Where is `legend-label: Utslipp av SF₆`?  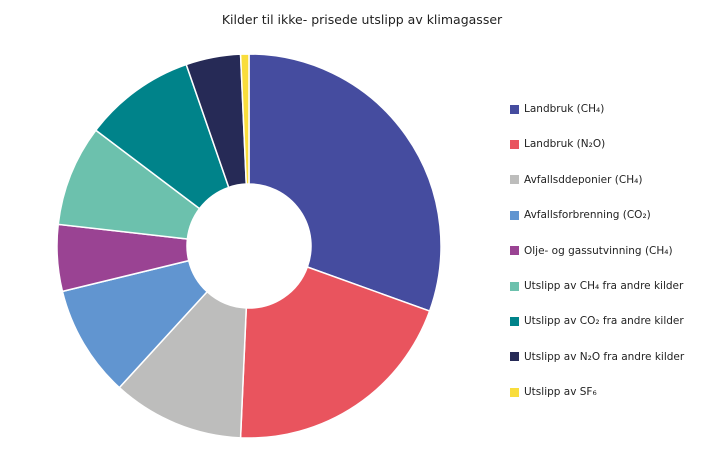
legend-label: Utslipp av SF₆ is located at coordinates (560, 392).